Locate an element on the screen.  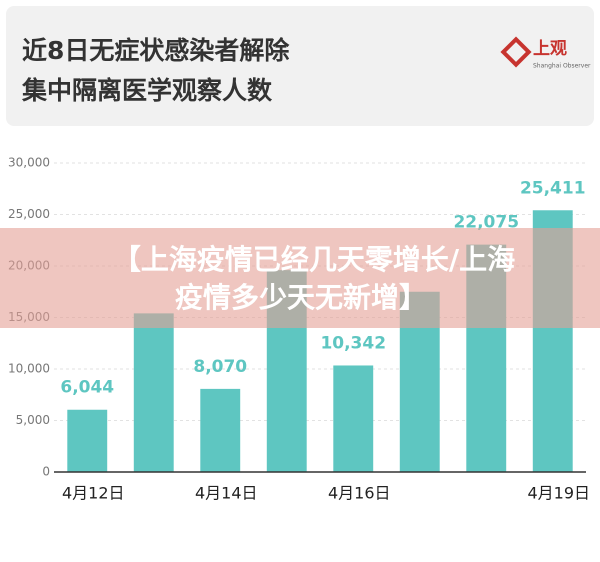
value-label: 6,044 is located at coordinates (87, 388).